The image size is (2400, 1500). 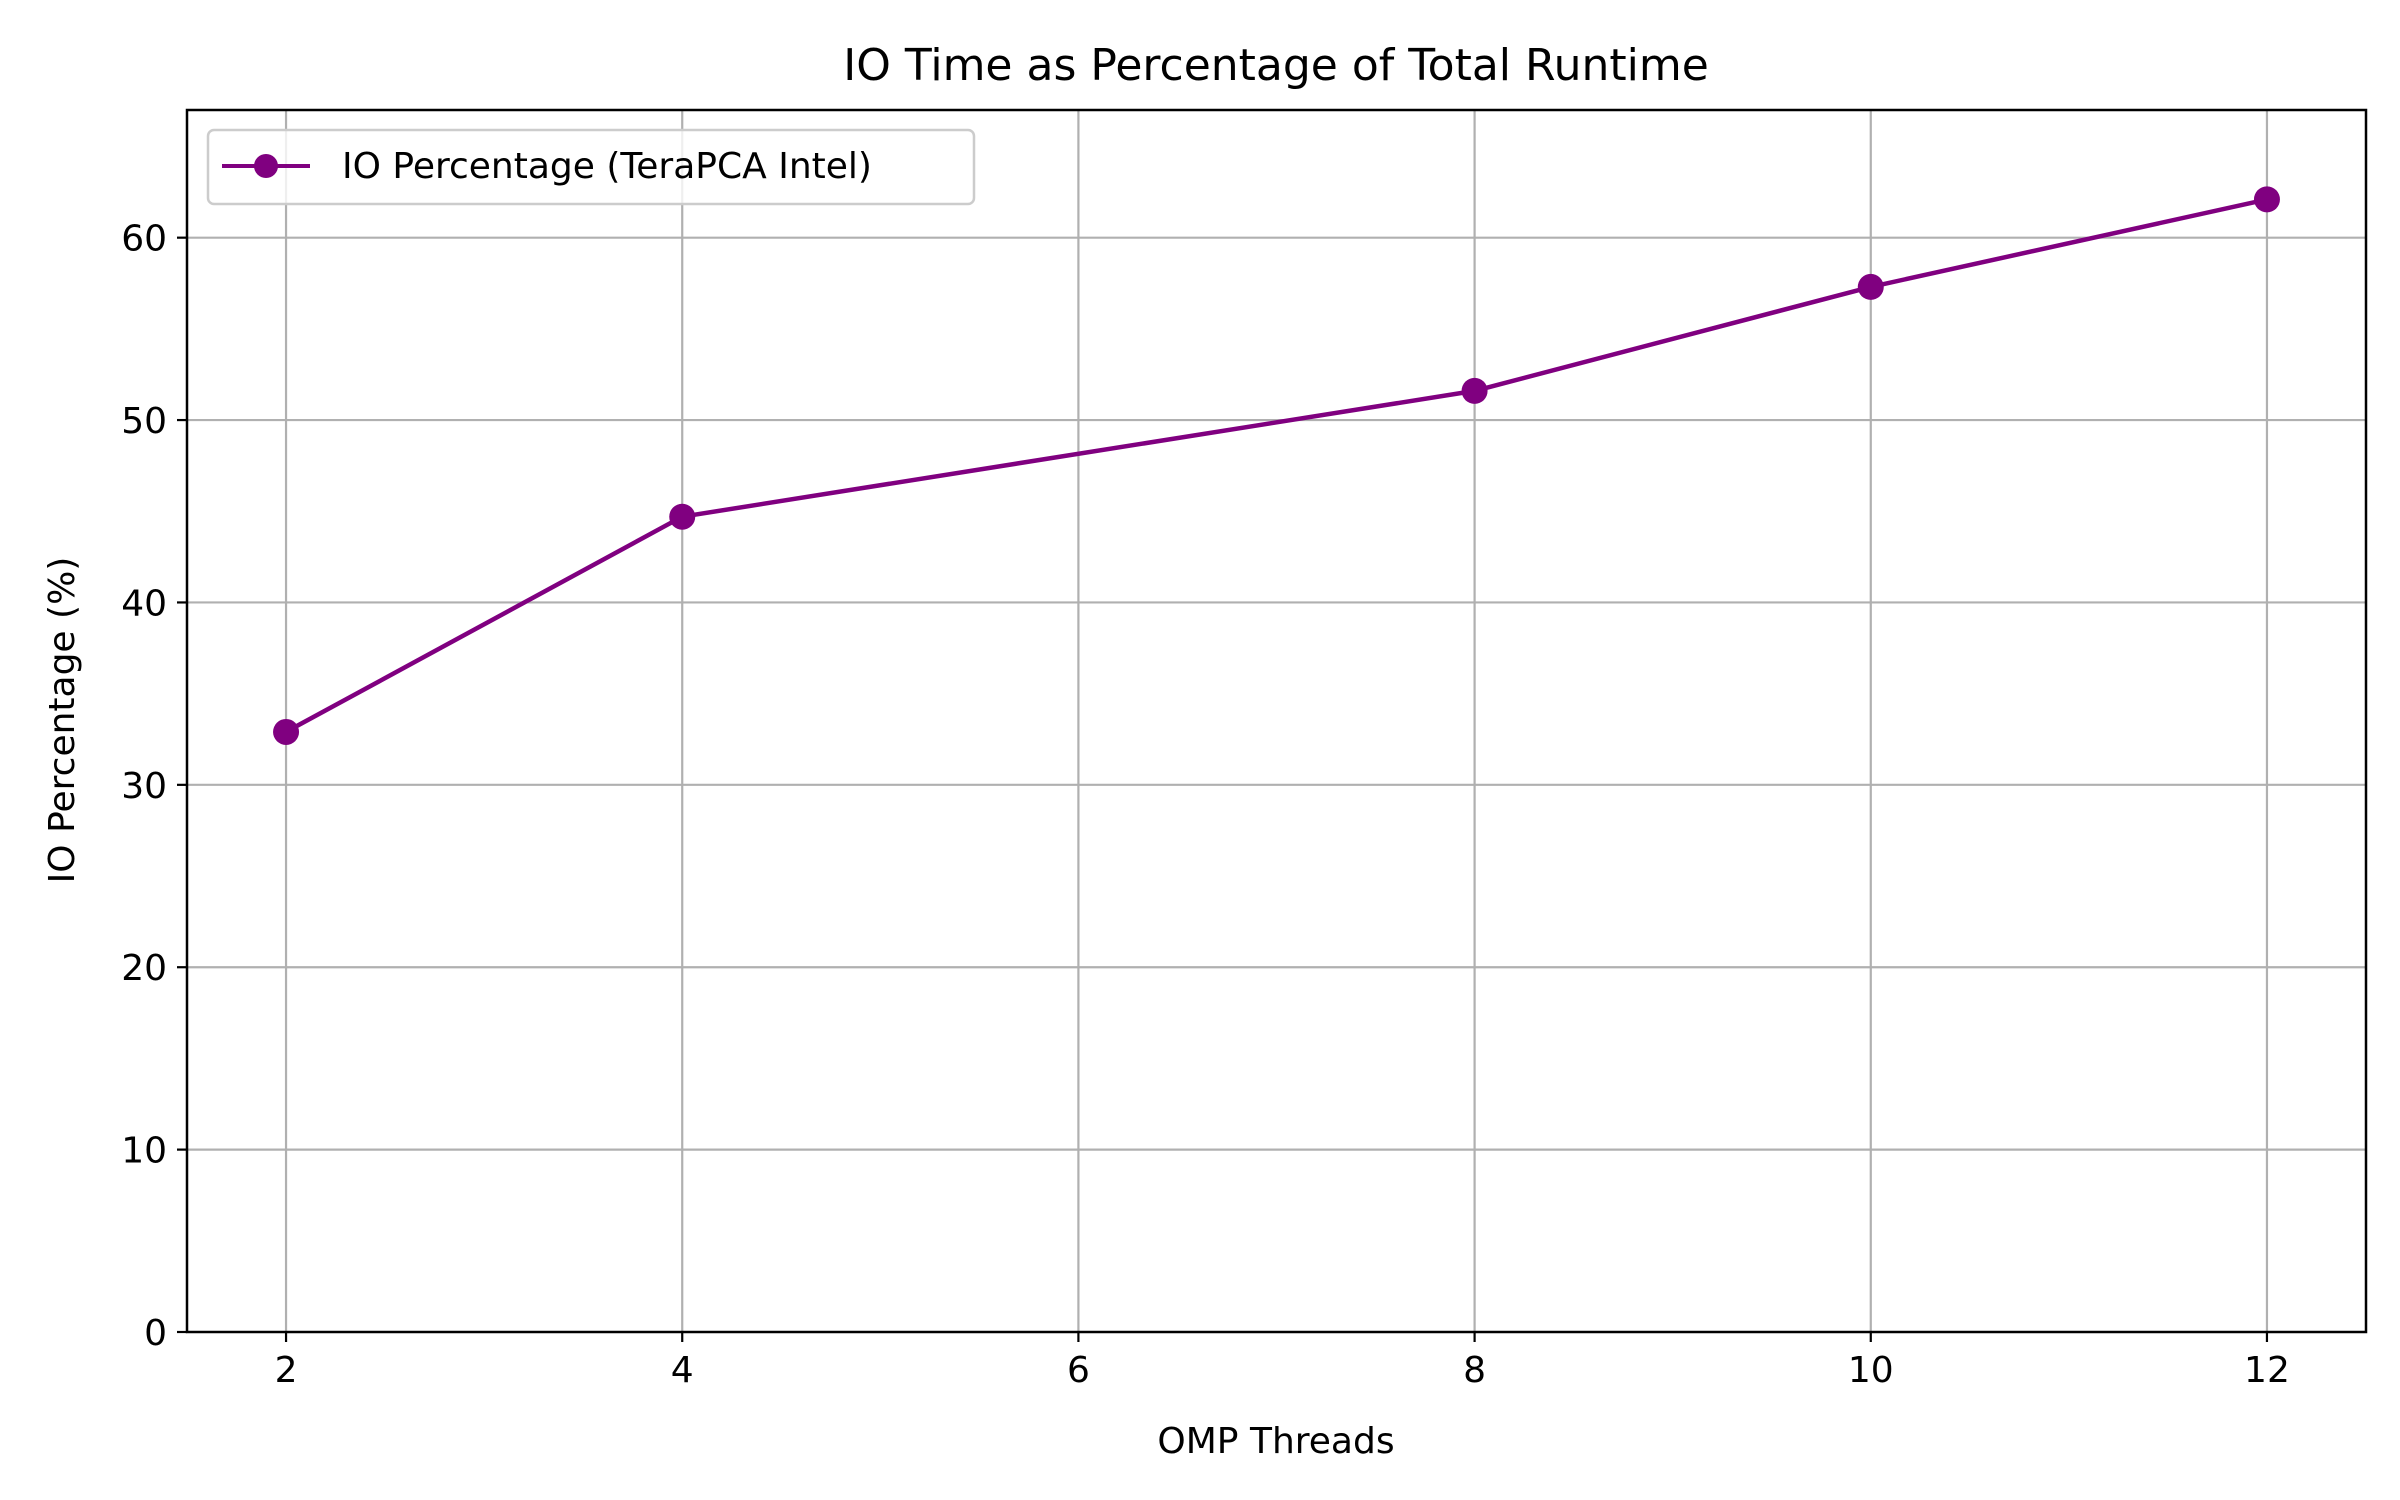 What do you see at coordinates (144, 786) in the screenshot?
I see `y-tick-label: 30` at bounding box center [144, 786].